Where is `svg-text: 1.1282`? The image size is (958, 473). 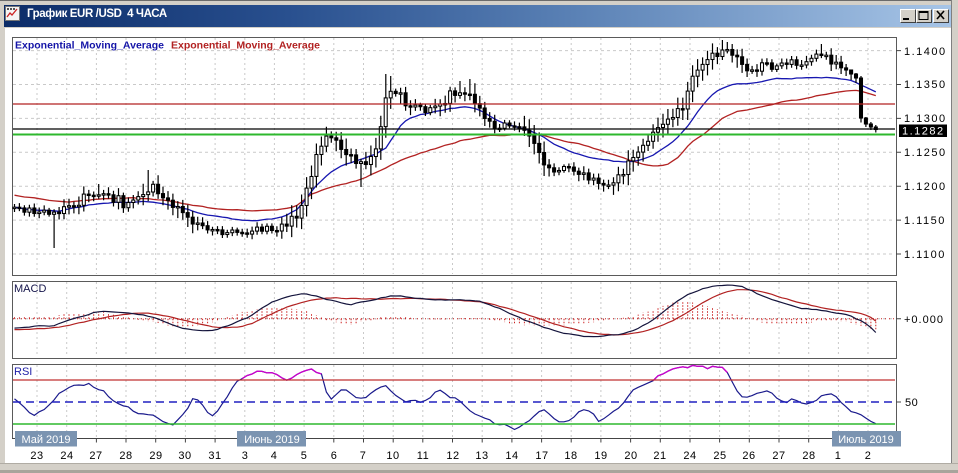
svg-text: 1.1282 is located at coordinates (923, 132).